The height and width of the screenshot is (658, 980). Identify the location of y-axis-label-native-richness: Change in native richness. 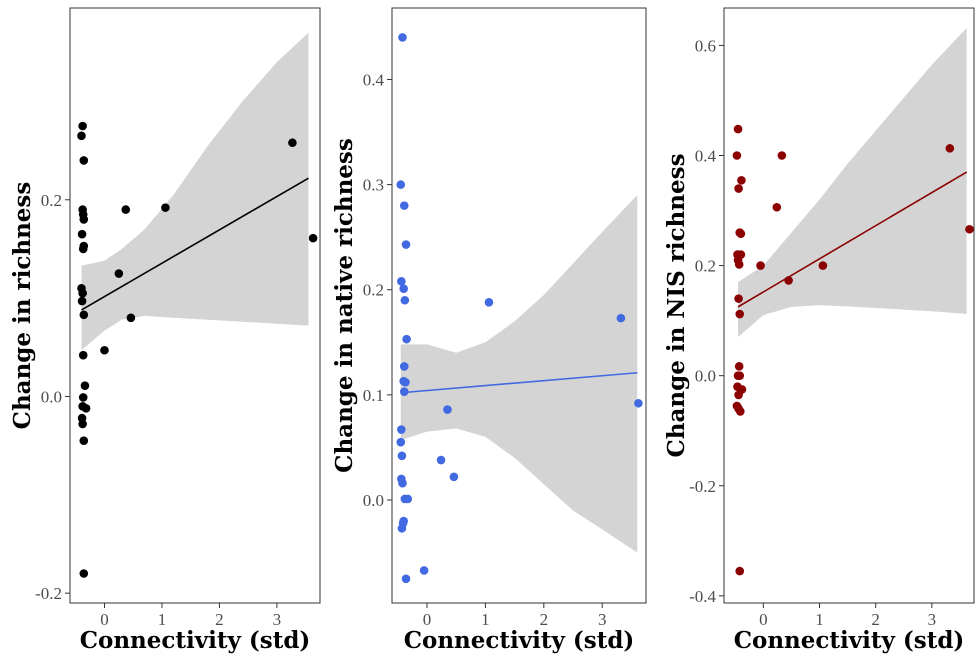
(344, 305).